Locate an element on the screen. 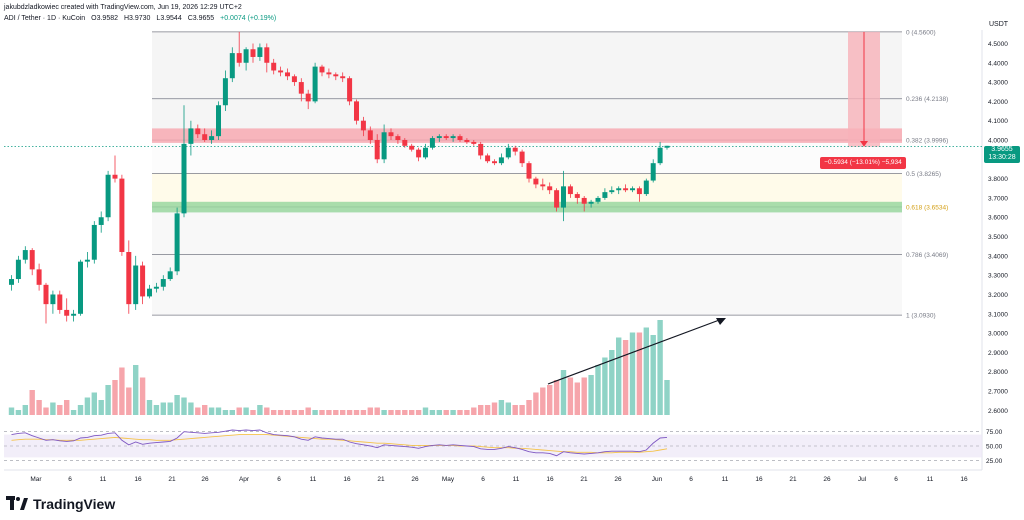 Image resolution: width=1024 pixels, height=520 pixels. price-tick-label: 3.0000 is located at coordinates (998, 334).